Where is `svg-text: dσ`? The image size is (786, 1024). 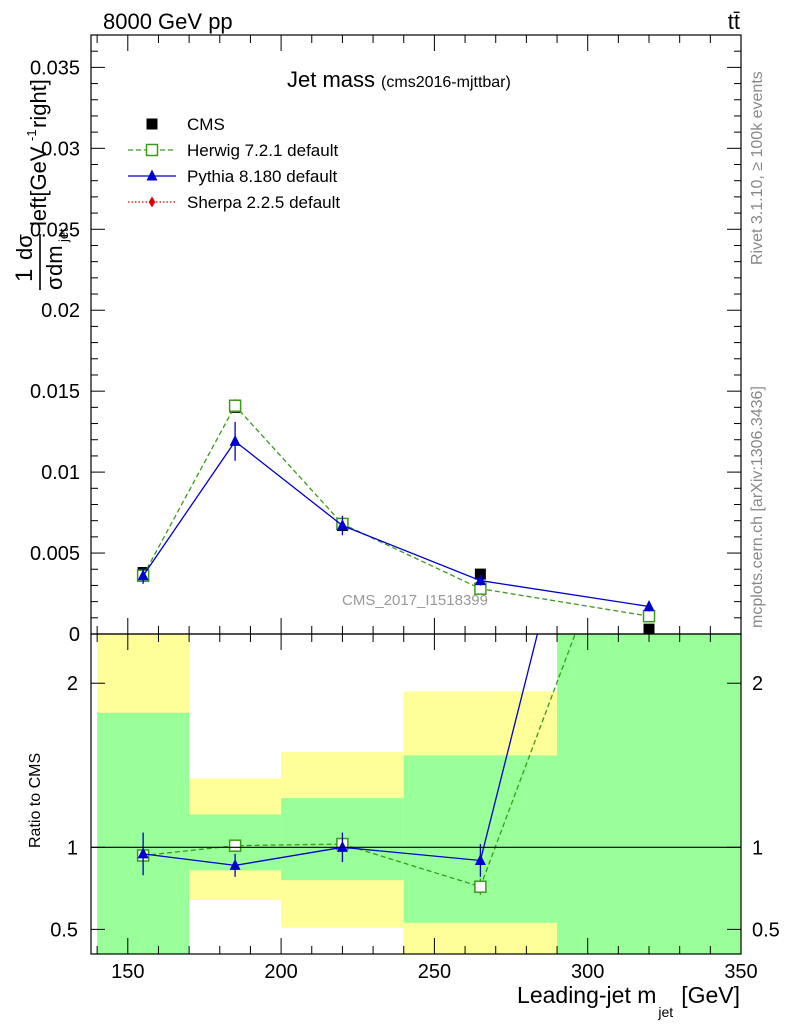
svg-text: dσ is located at coordinates (24, 247).